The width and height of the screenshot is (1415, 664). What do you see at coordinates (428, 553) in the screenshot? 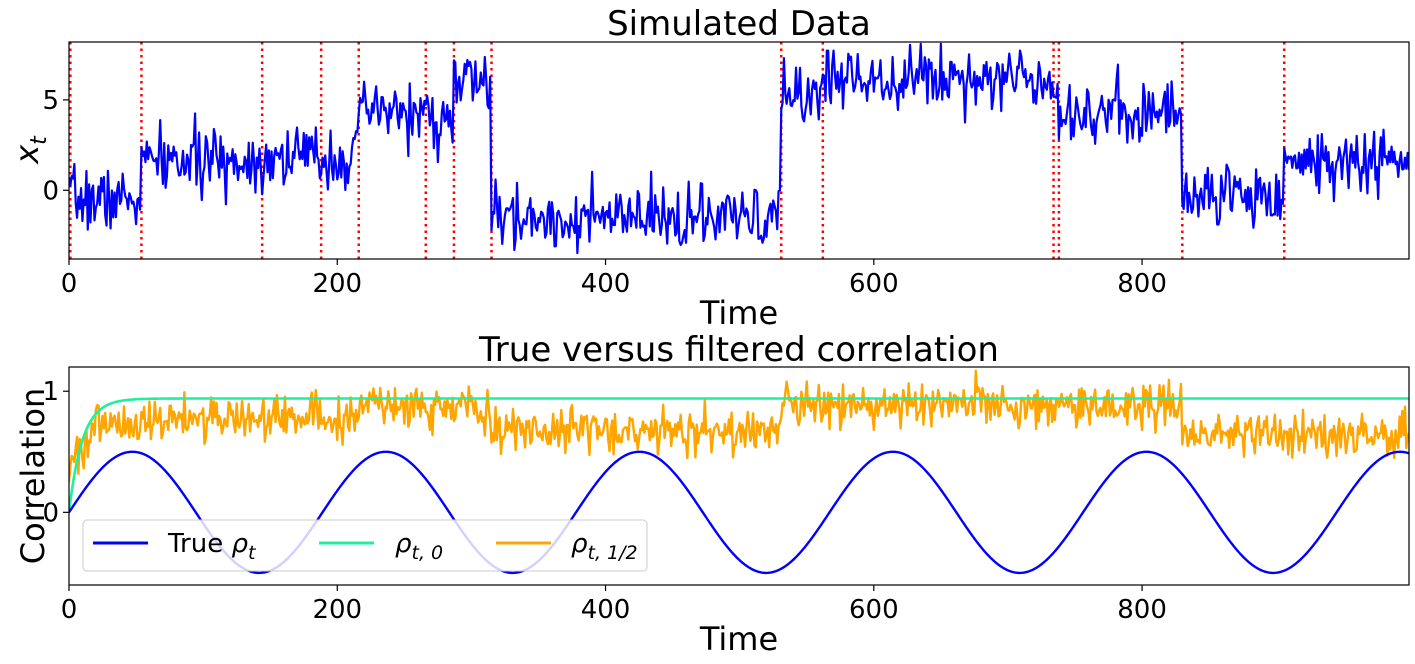
I see `legend-rho0-sub: t, 0` at bounding box center [428, 553].